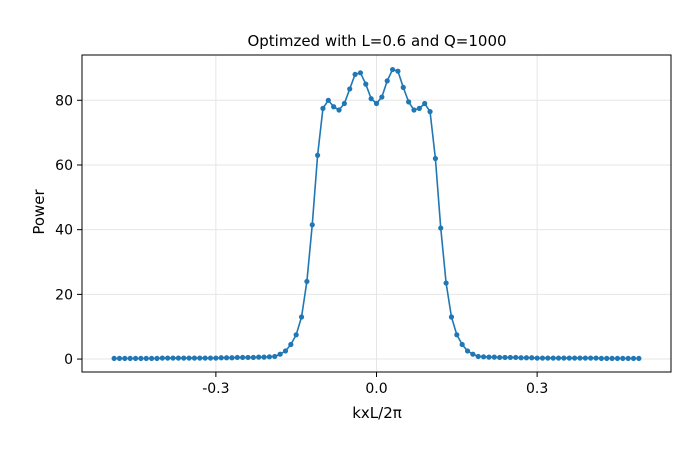 The width and height of the screenshot is (700, 450). Describe the element at coordinates (64, 295) in the screenshot. I see `y-tick-label: 20` at that location.